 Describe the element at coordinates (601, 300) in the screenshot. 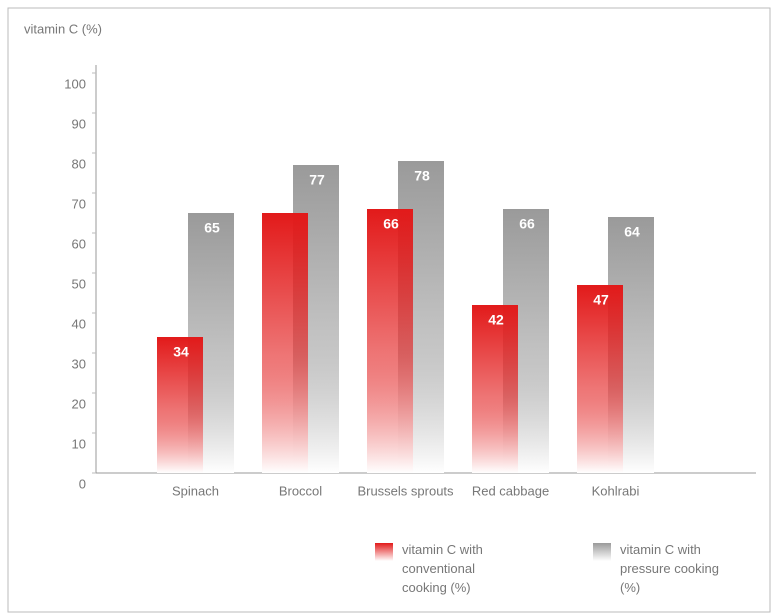

I see `value-label: 47` at that location.